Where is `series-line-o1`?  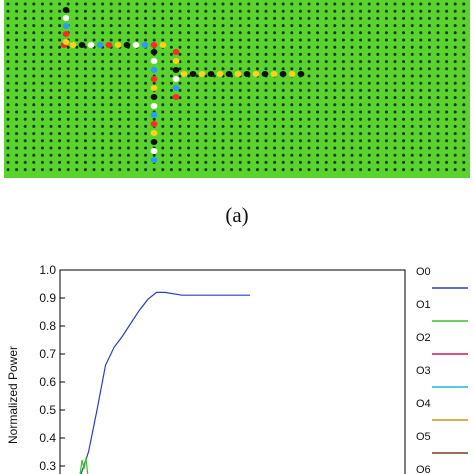 series-line-o1 is located at coordinates (84, 465).